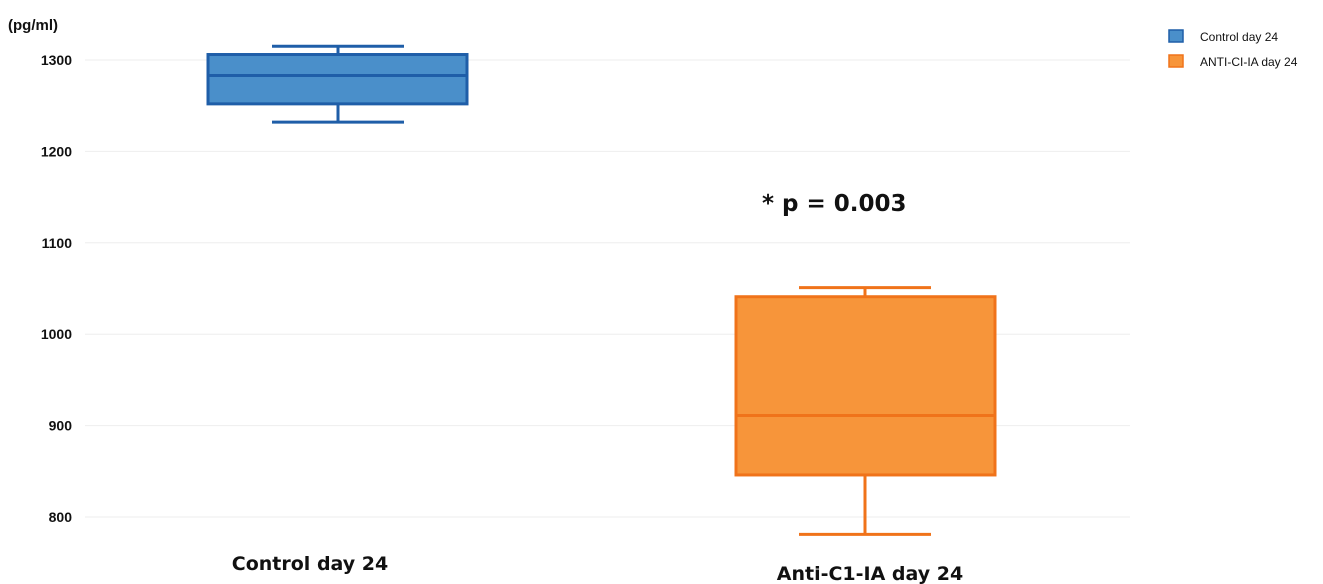 The image size is (1323, 584). What do you see at coordinates (57, 243) in the screenshot?
I see `y-tick-label: 1100` at bounding box center [57, 243].